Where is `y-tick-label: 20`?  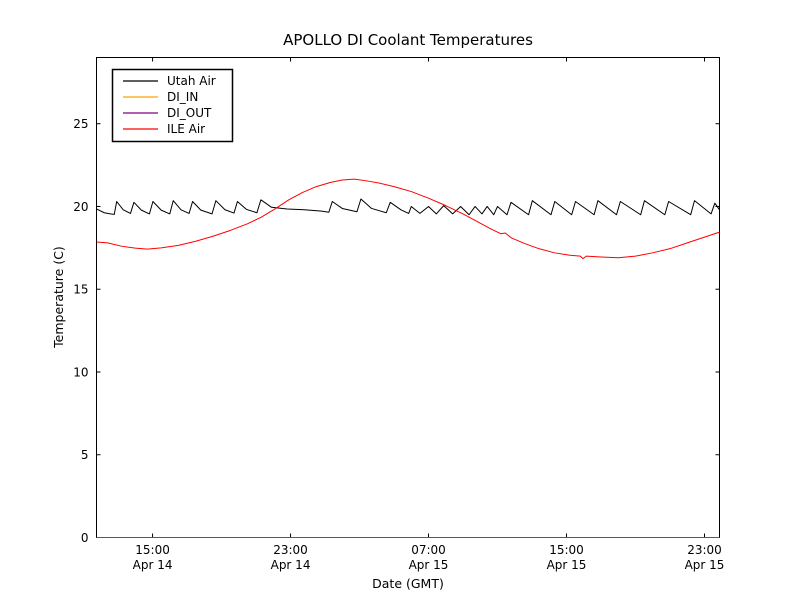 y-tick-label: 20 is located at coordinates (80, 207).